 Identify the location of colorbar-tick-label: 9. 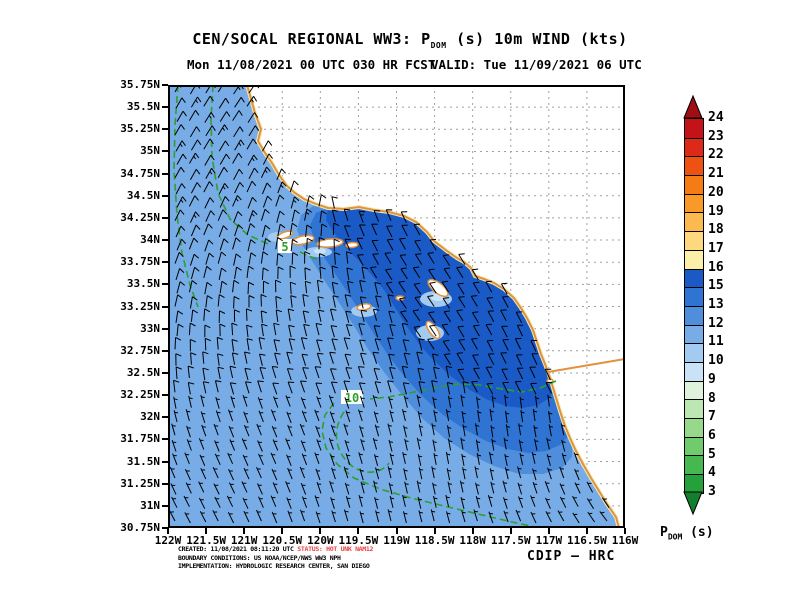
(712, 379).